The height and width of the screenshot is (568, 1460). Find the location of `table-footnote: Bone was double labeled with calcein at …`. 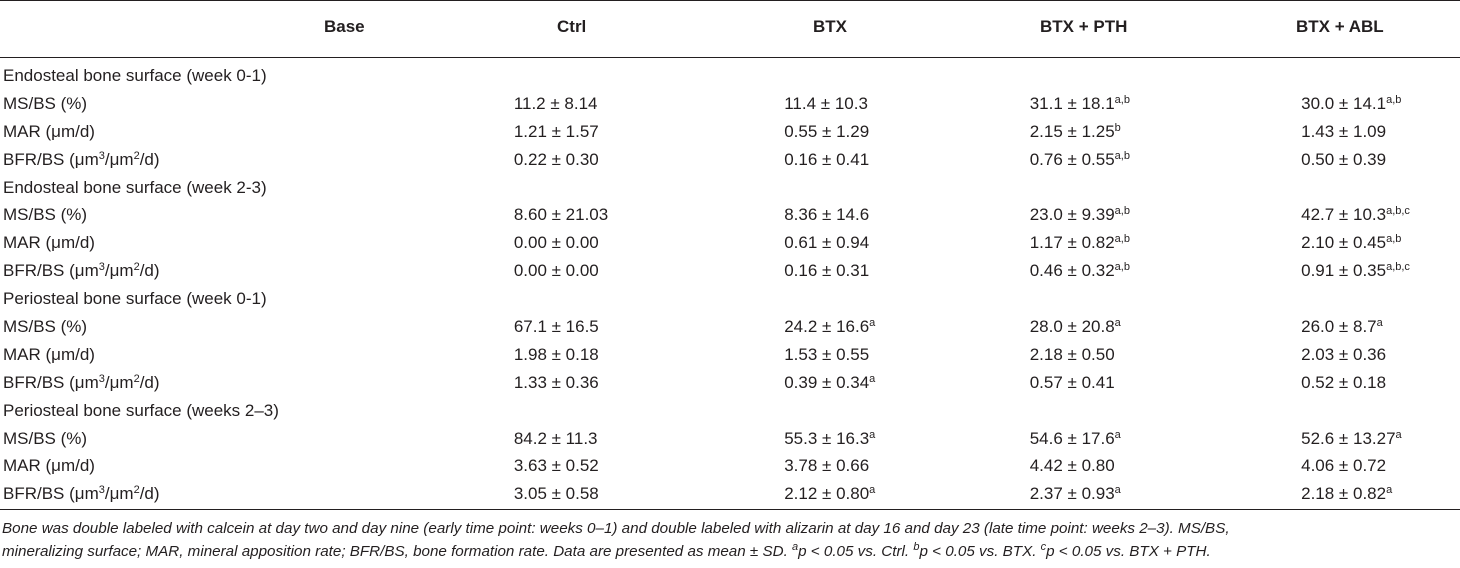

table-footnote: Bone was double labeled with calcein at … is located at coordinates (730, 540).